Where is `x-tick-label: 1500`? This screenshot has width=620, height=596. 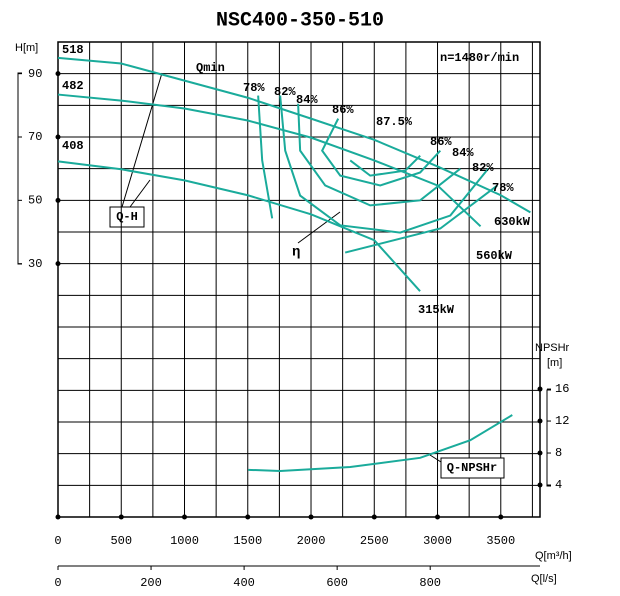 x-tick-label: 1500 is located at coordinates (247, 541).